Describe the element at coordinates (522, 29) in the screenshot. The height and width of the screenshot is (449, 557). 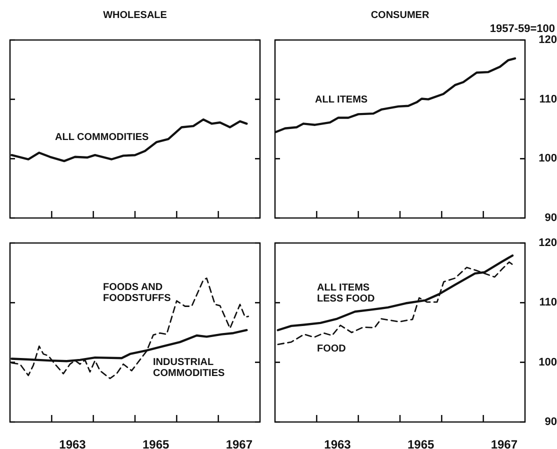
I see `y-axis-title: 1957-59=100` at that location.